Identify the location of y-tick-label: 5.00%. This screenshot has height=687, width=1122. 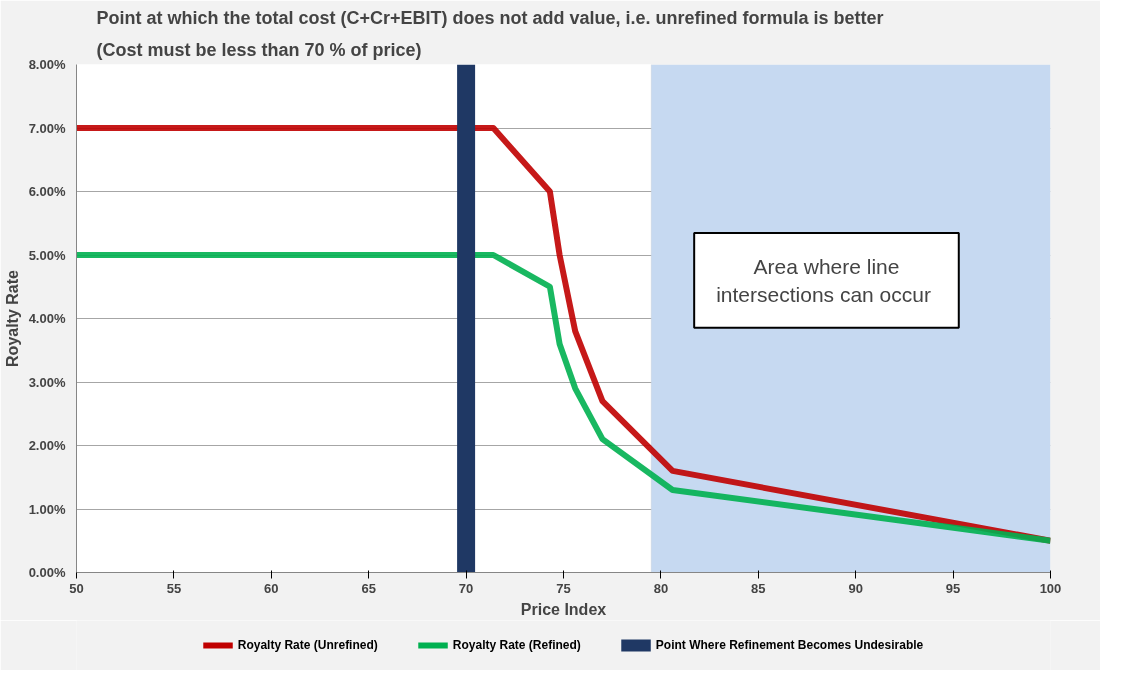
(47, 255).